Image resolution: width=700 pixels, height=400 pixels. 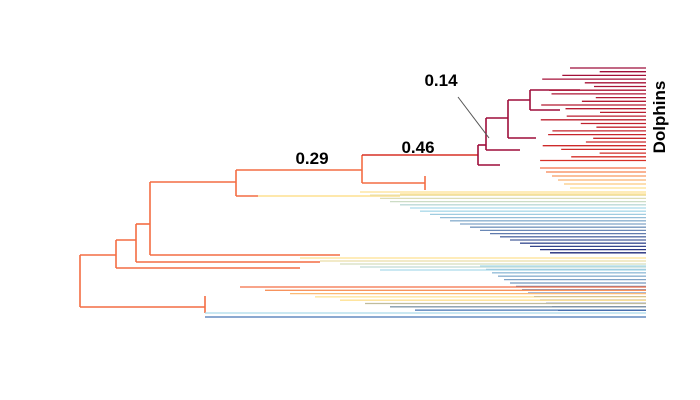 What do you see at coordinates (417, 147) in the screenshot?
I see `branch-length-label: 0.46` at bounding box center [417, 147].